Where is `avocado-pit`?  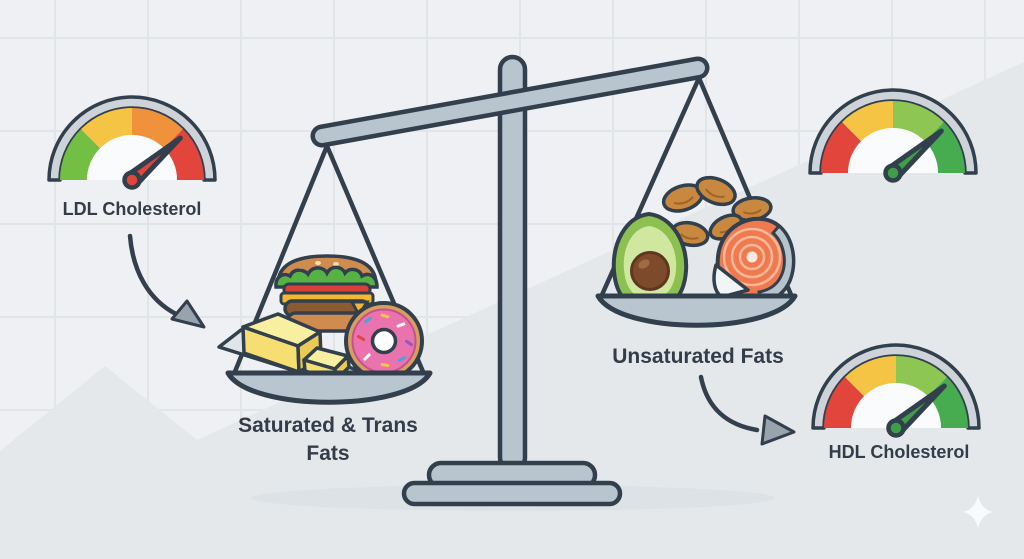 avocado-pit is located at coordinates (650, 271).